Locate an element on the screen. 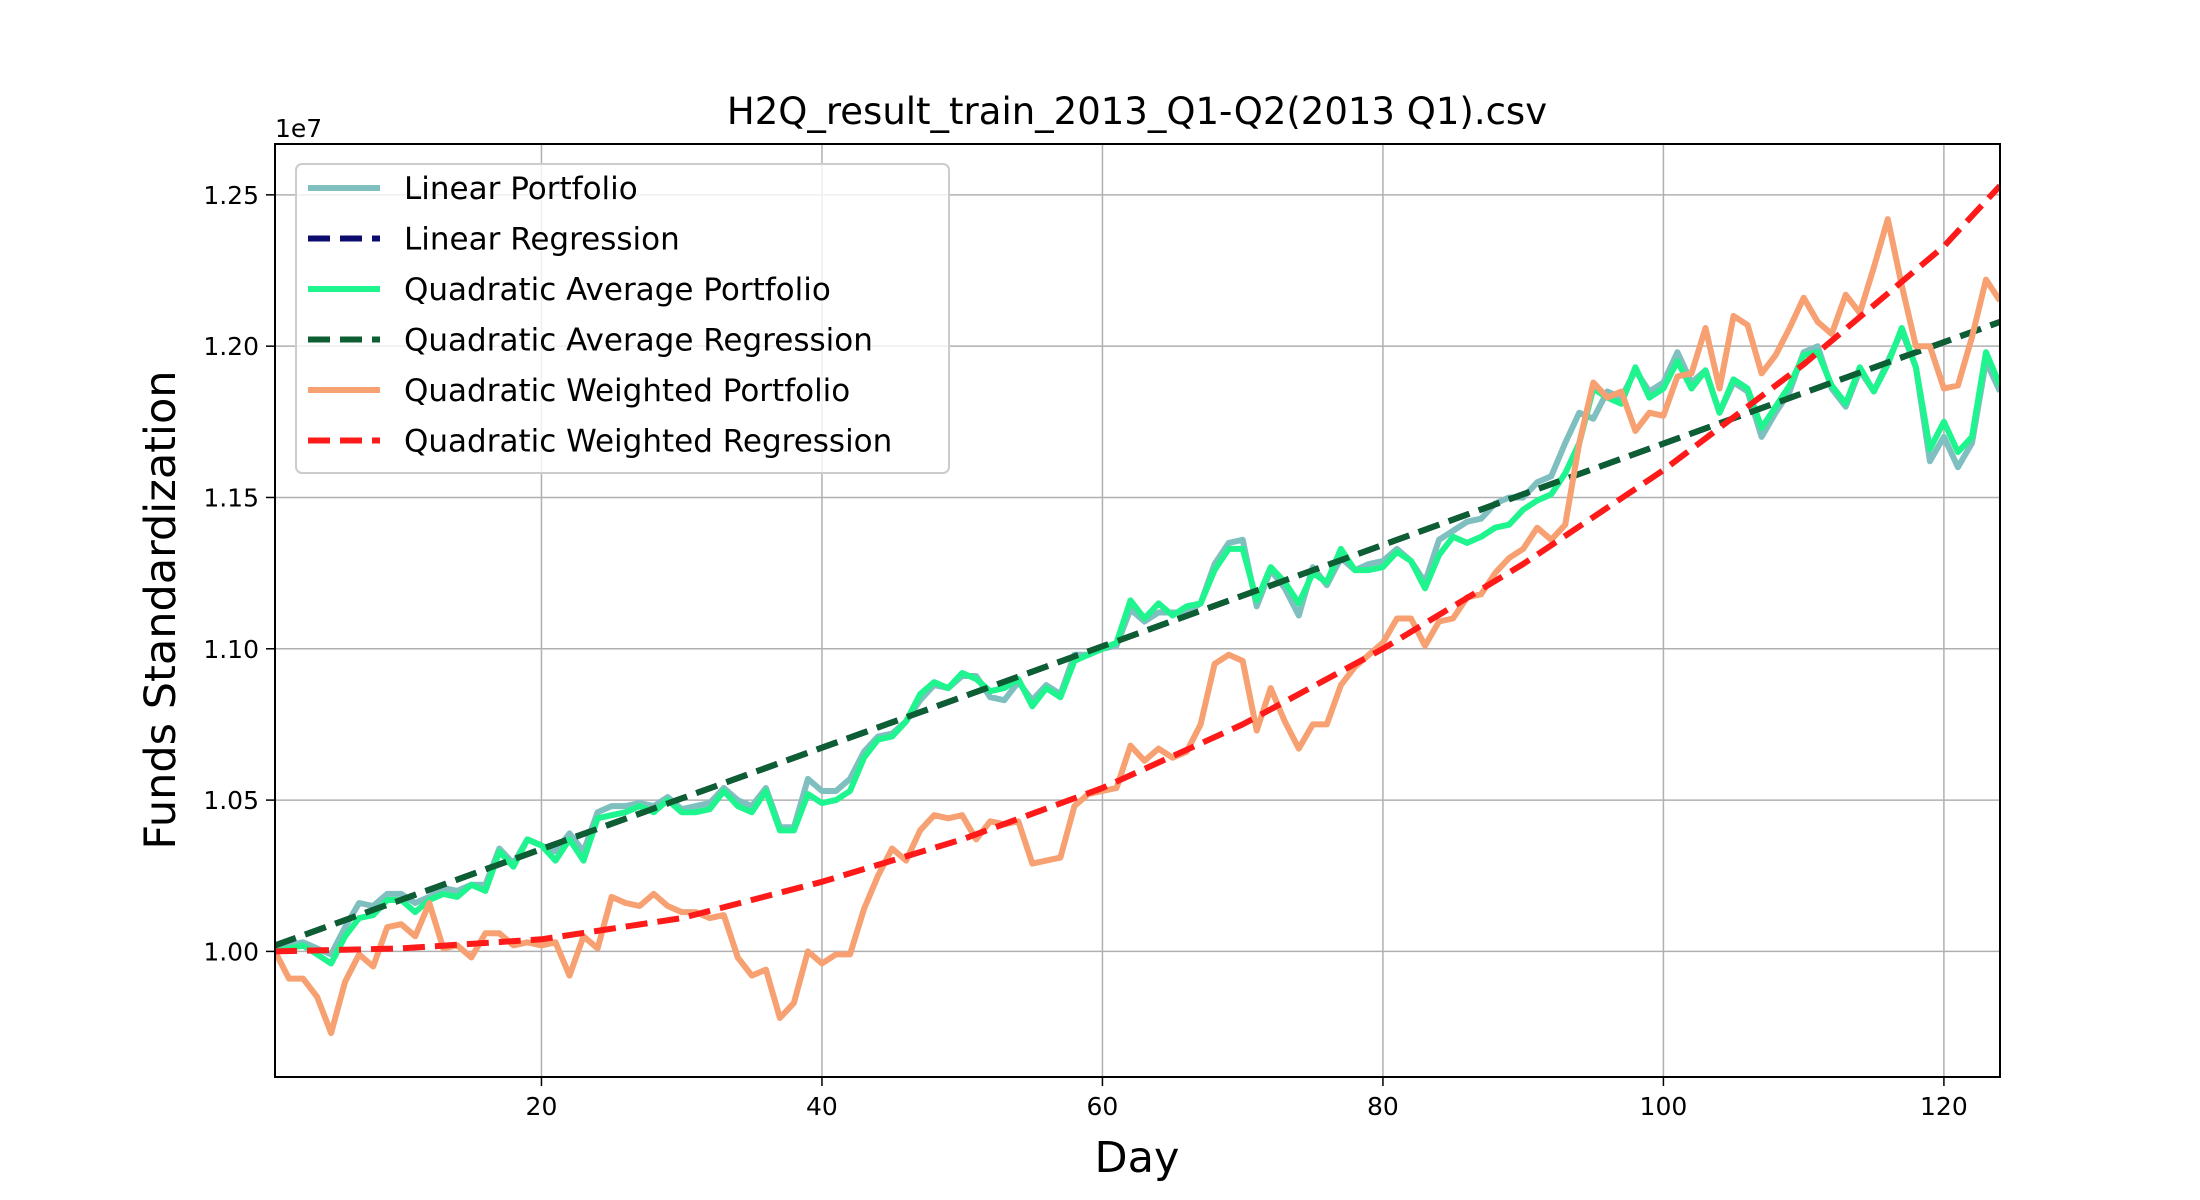  y-tick-label: 1.25 is located at coordinates (231, 195).